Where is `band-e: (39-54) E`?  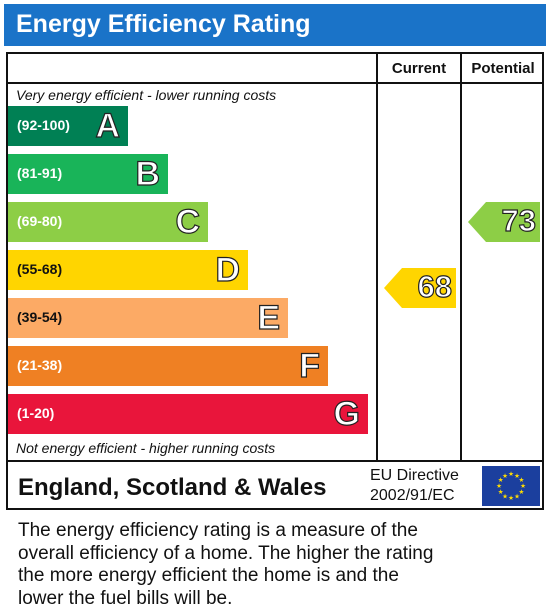 band-e: (39-54) E is located at coordinates (148, 318).